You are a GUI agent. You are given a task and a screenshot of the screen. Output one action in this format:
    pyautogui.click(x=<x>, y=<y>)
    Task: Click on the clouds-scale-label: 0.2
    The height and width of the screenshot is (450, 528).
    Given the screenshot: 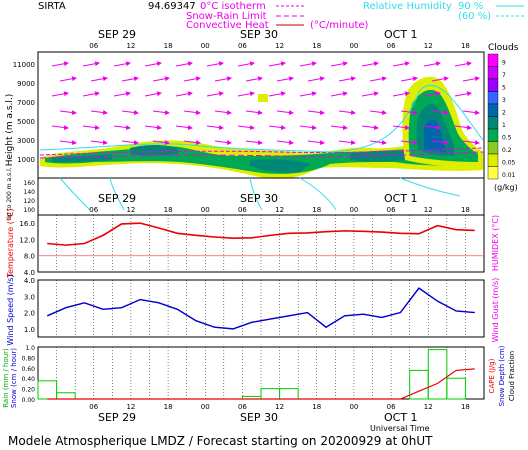 What is the action you would take?
    pyautogui.click(x=507, y=150)
    